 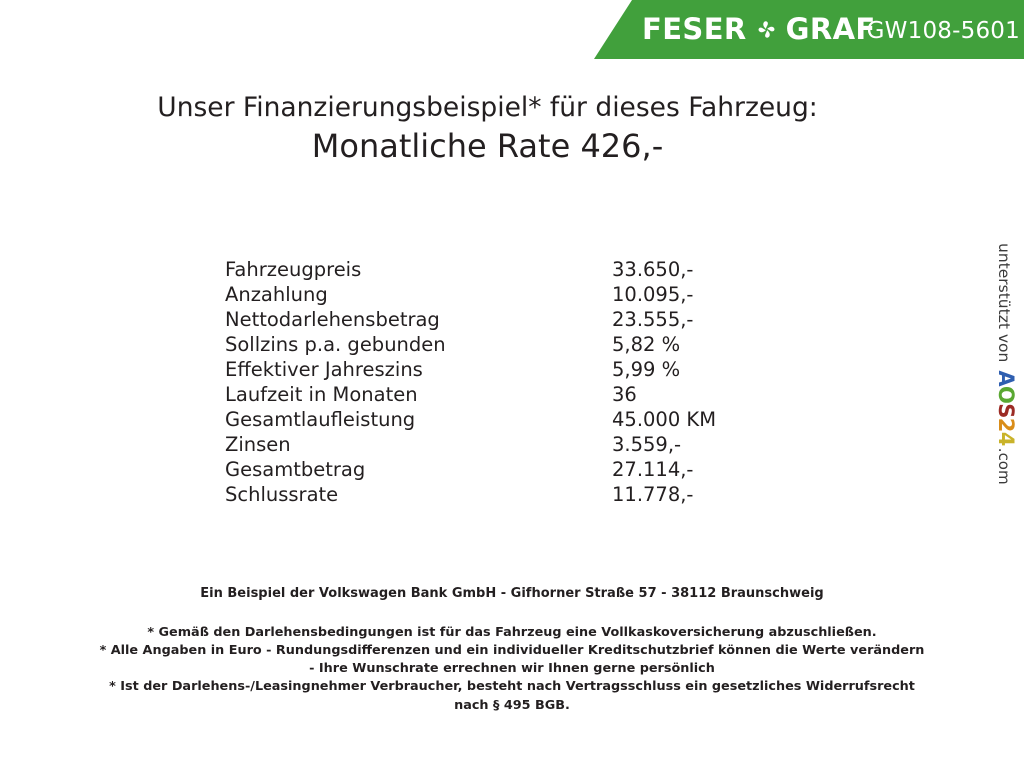 What do you see at coordinates (320, 419) in the screenshot?
I see `finance-label: Gesamtlaufleistung` at bounding box center [320, 419].